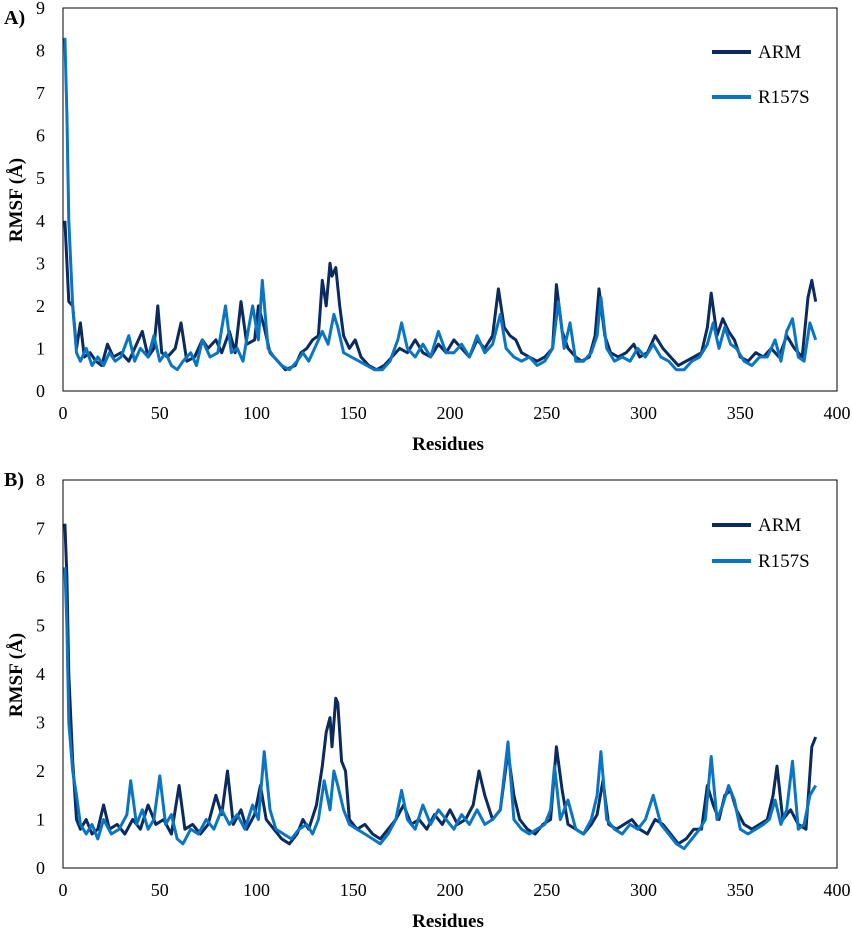 This screenshot has width=852, height=931. I want to click on y-tick-labels: 0 1 2 3 4 5 6 7 8, so click(40, 674).